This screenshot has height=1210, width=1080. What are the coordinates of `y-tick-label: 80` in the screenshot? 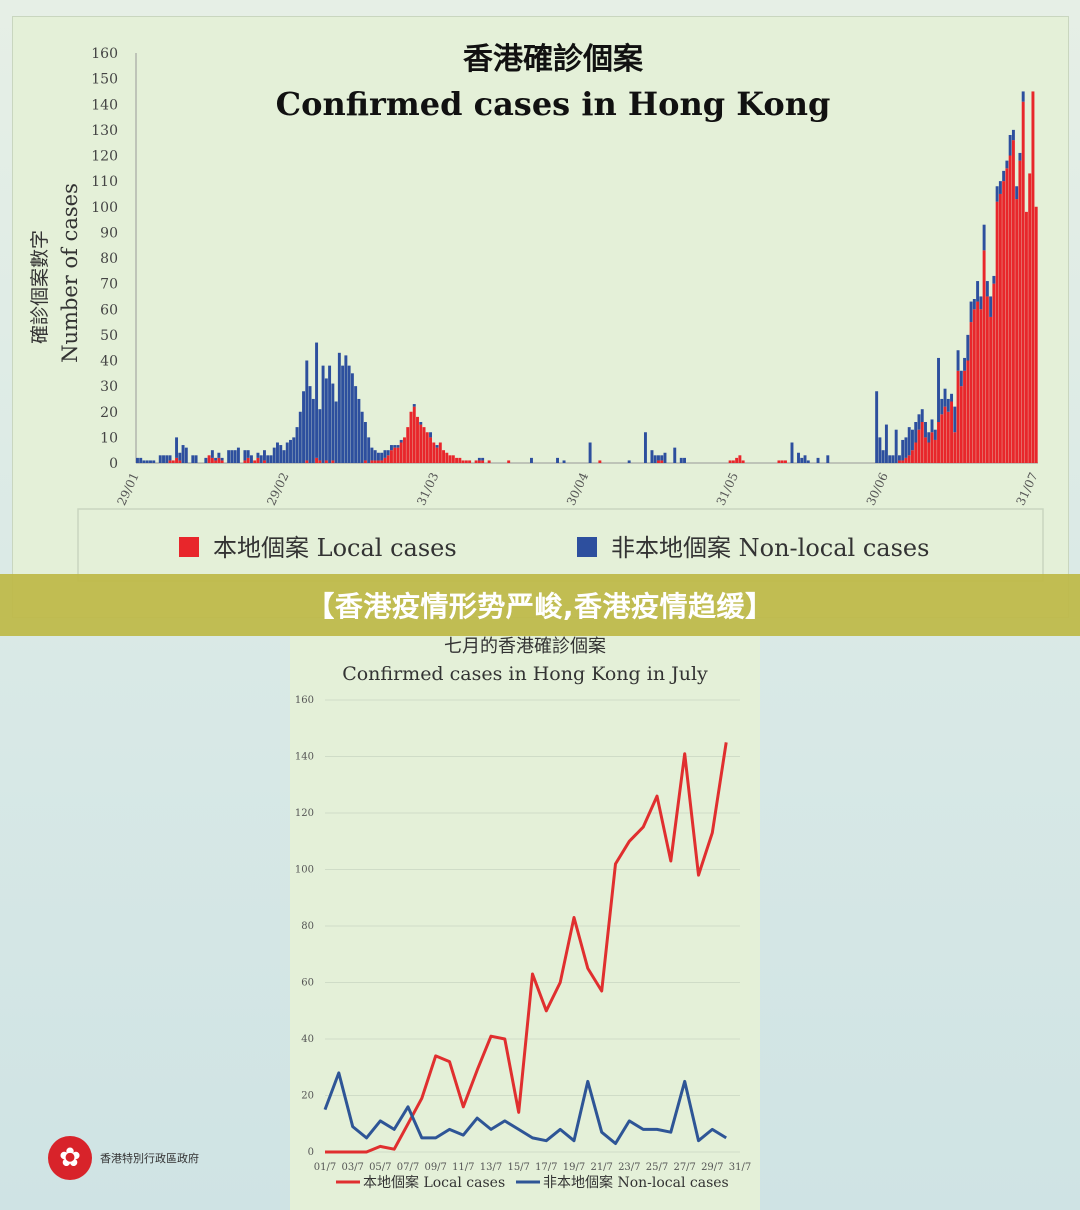 It's located at (307, 926).